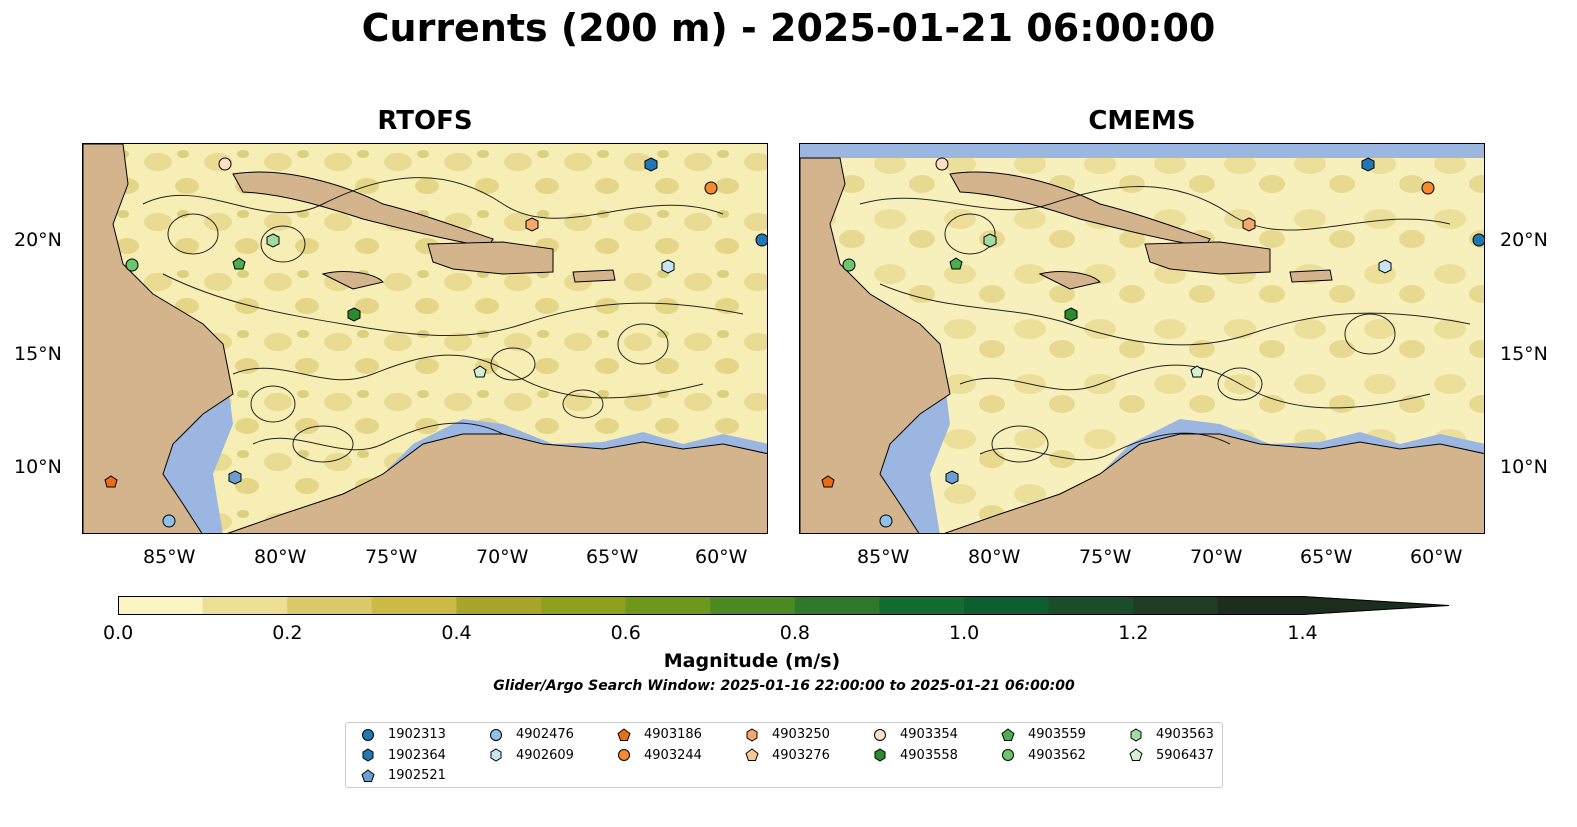 The height and width of the screenshot is (827, 1577). I want to click on colorbar-tick-label: 0.6, so click(625, 633).